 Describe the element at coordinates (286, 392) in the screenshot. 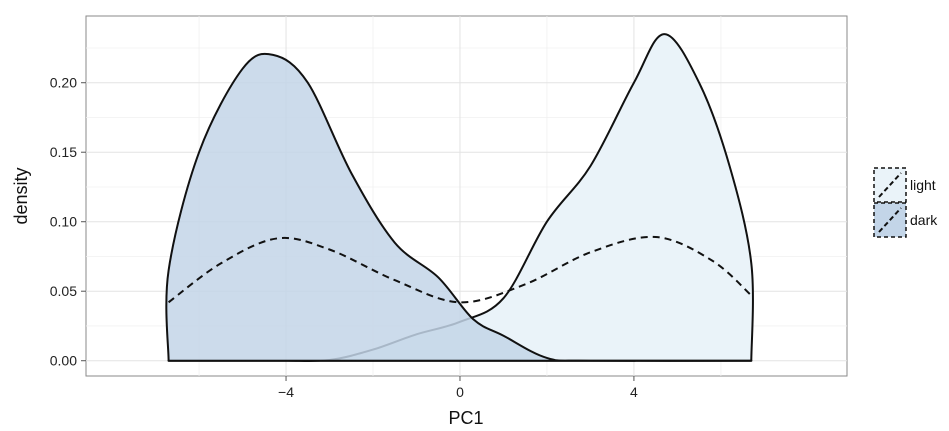

I see `x-tick-label: −4` at that location.